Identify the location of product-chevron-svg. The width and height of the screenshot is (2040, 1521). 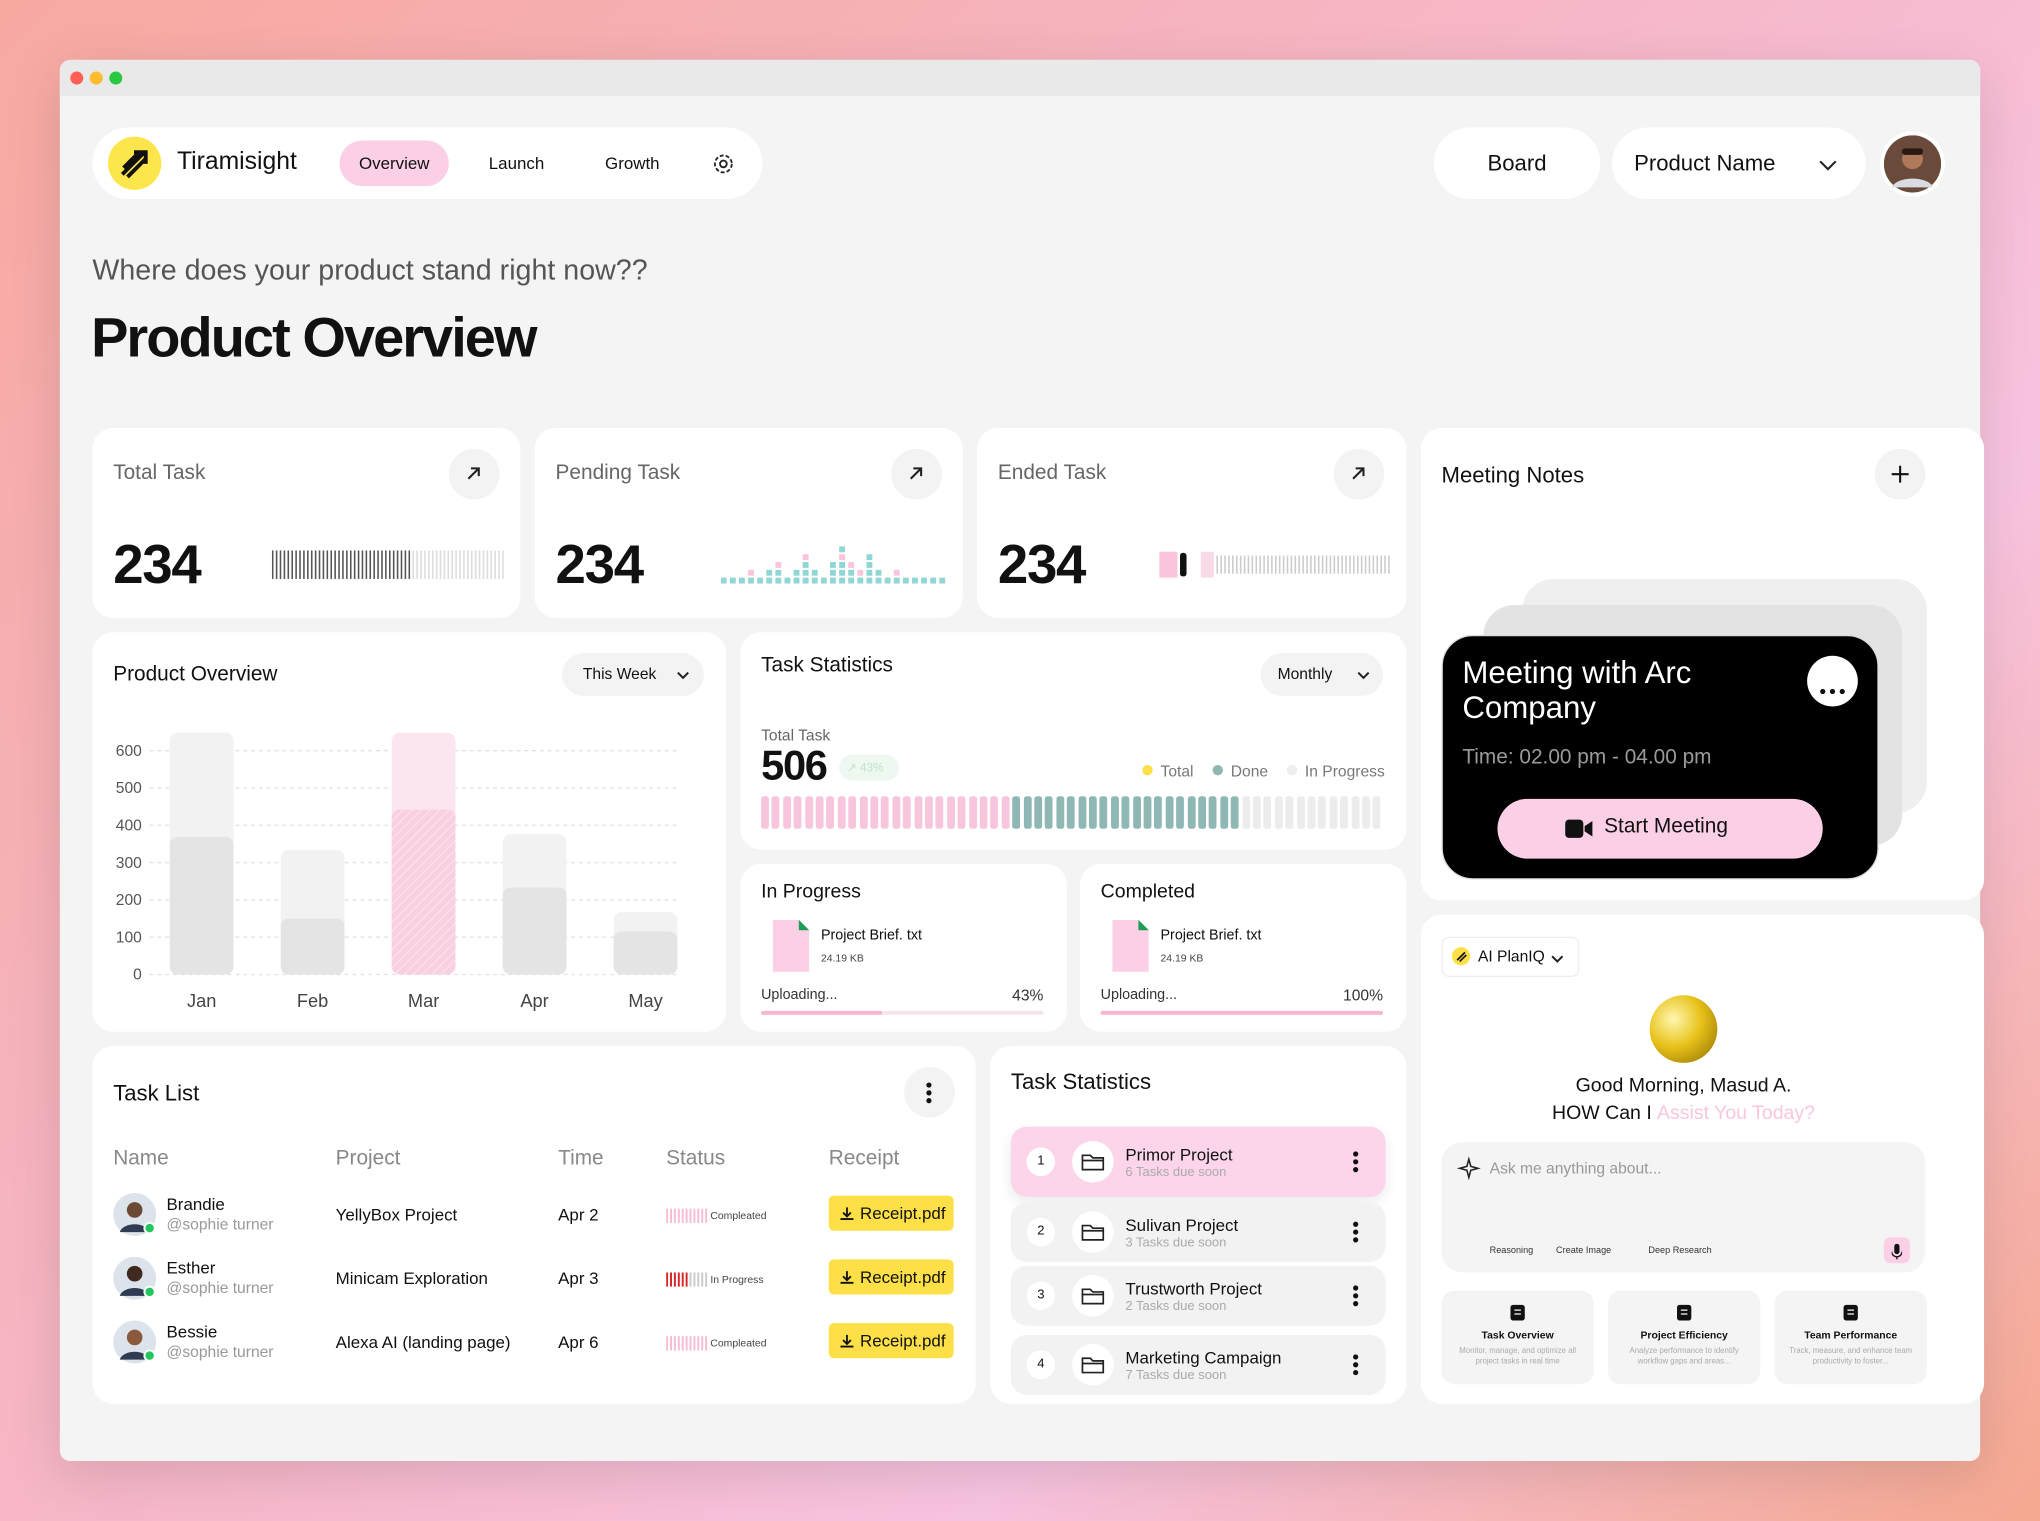
(1828, 165).